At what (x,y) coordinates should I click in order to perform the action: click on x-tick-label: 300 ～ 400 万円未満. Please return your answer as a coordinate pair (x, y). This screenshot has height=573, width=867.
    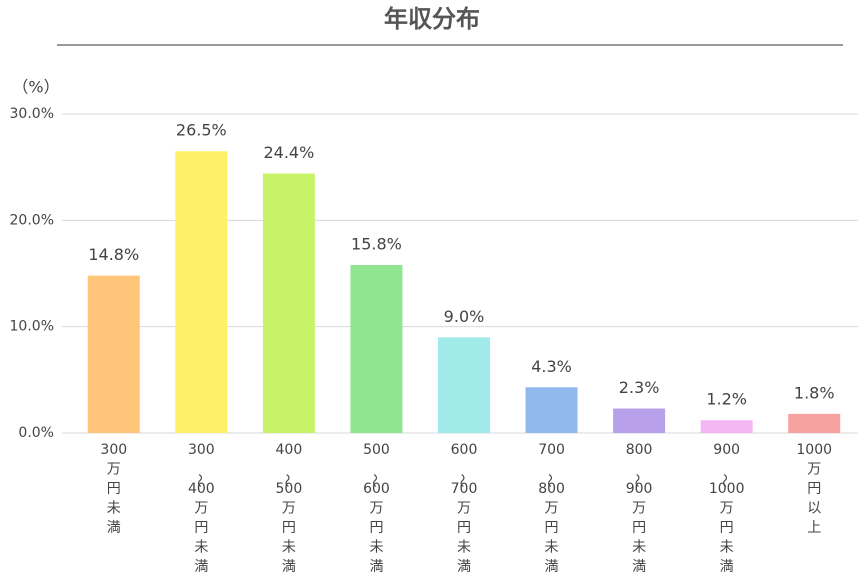
    Looking at the image, I should click on (201, 507).